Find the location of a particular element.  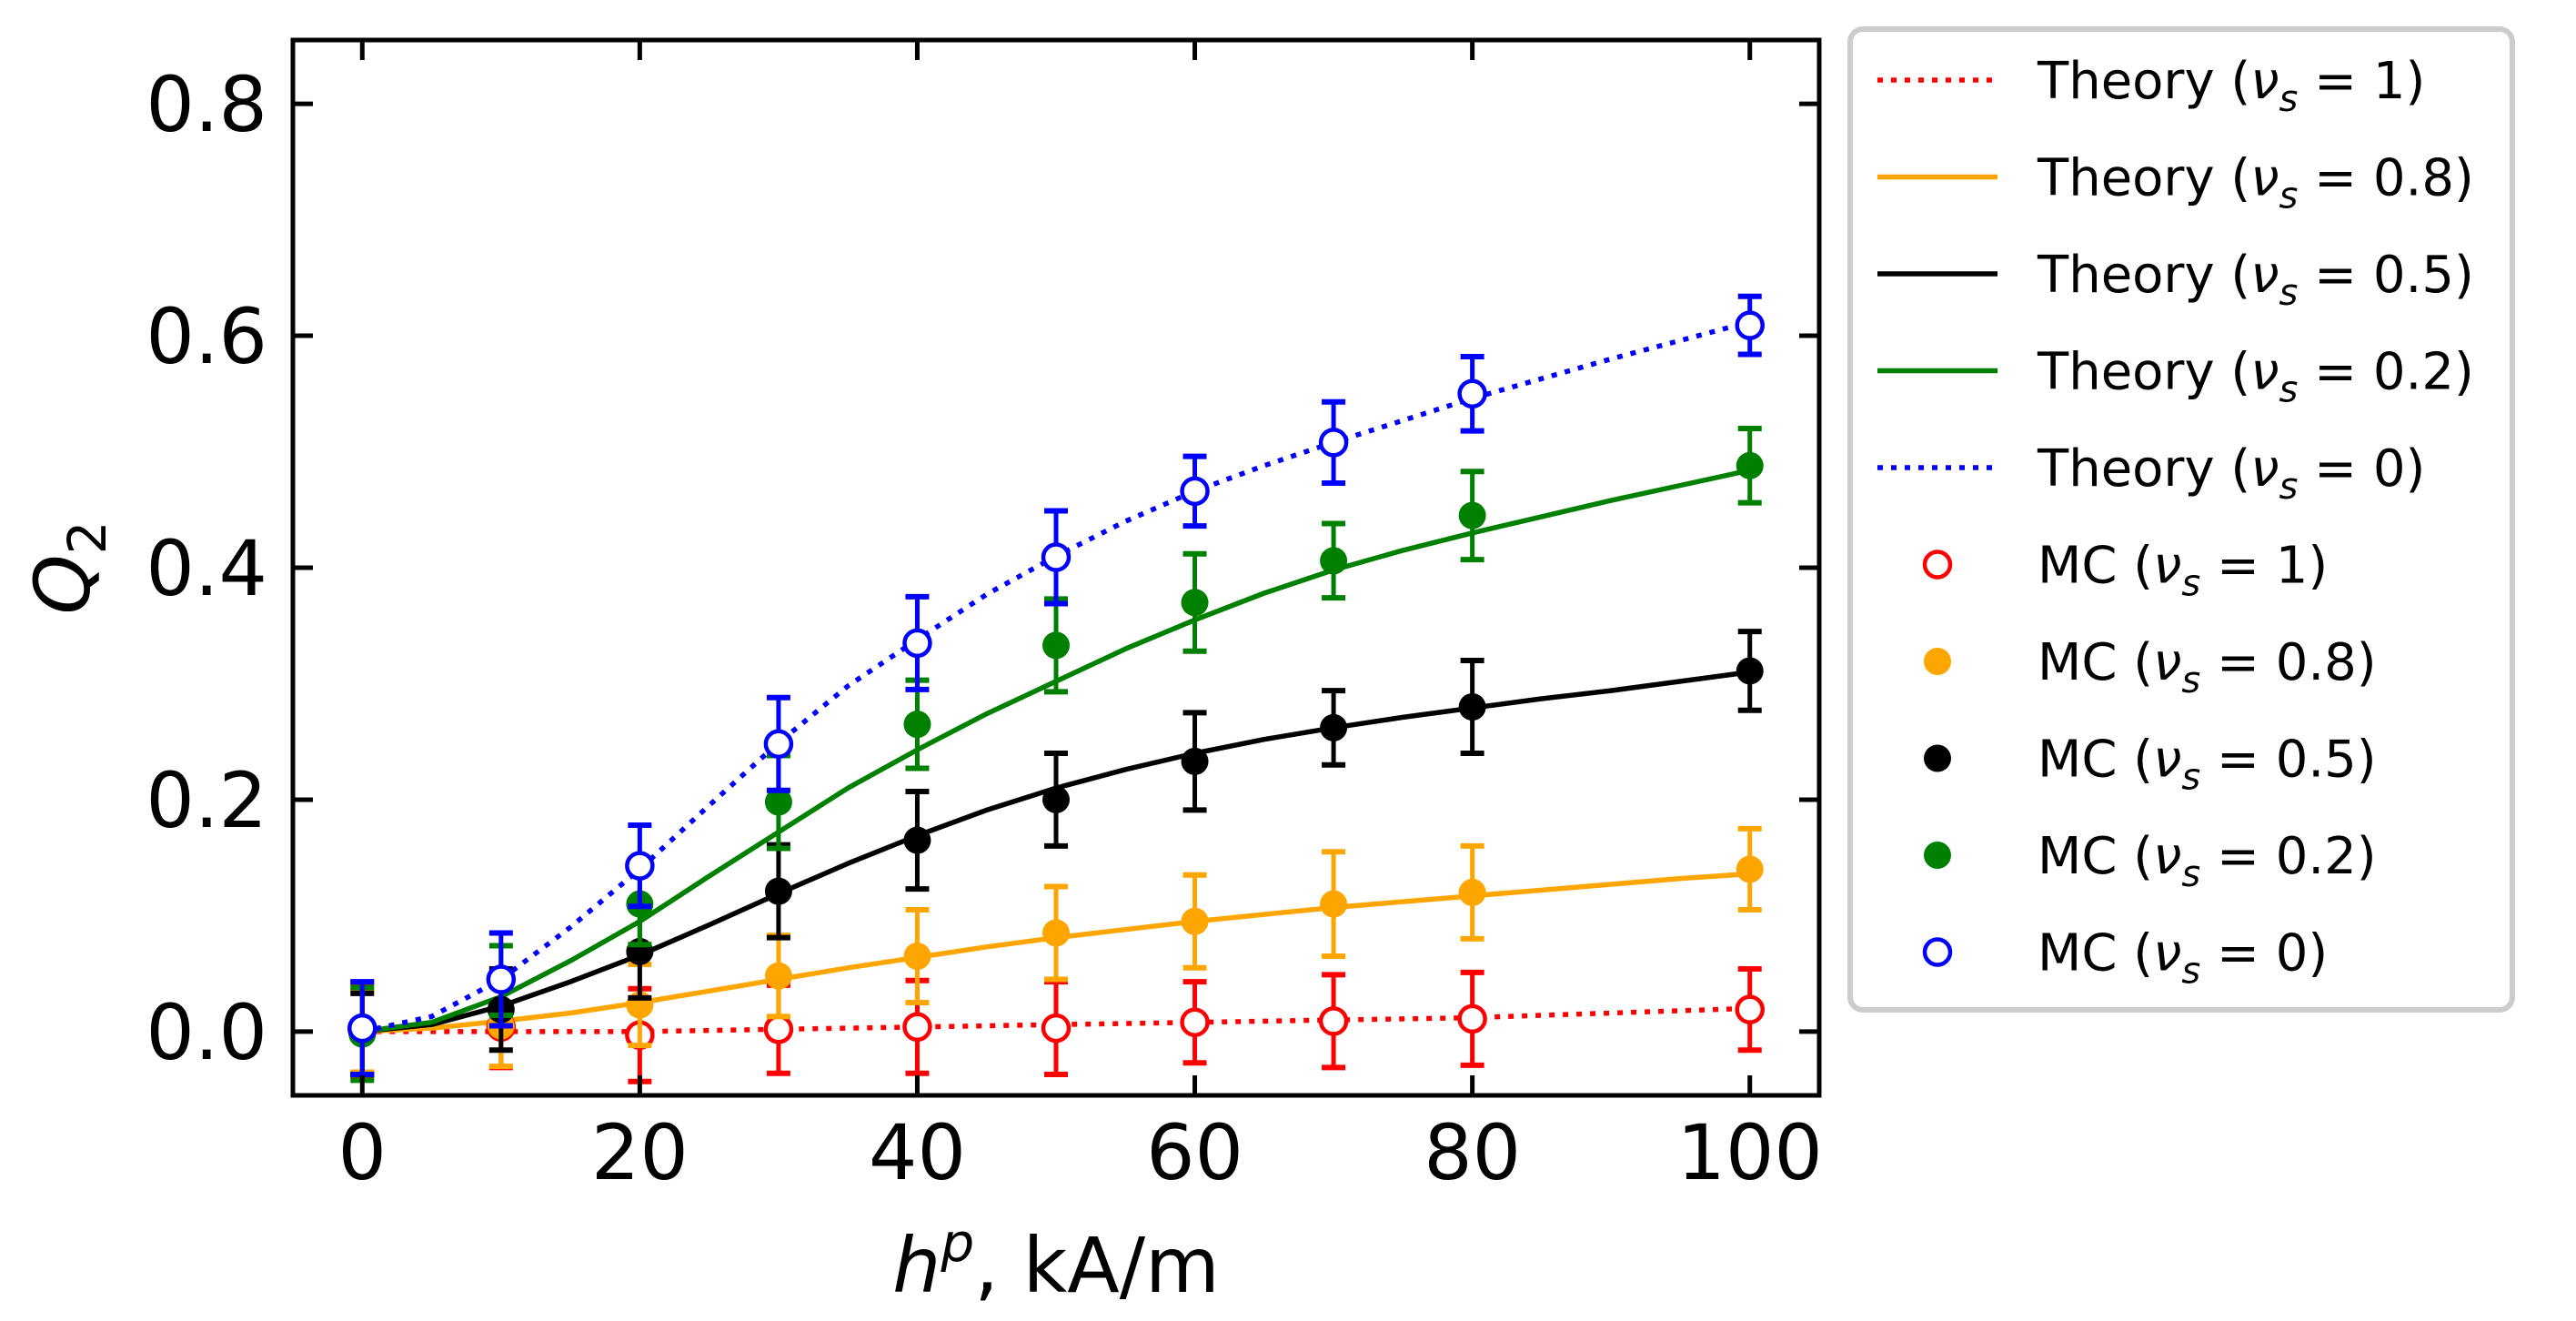

x-axis-label-rest: , kA/m is located at coordinates (1097, 1265).